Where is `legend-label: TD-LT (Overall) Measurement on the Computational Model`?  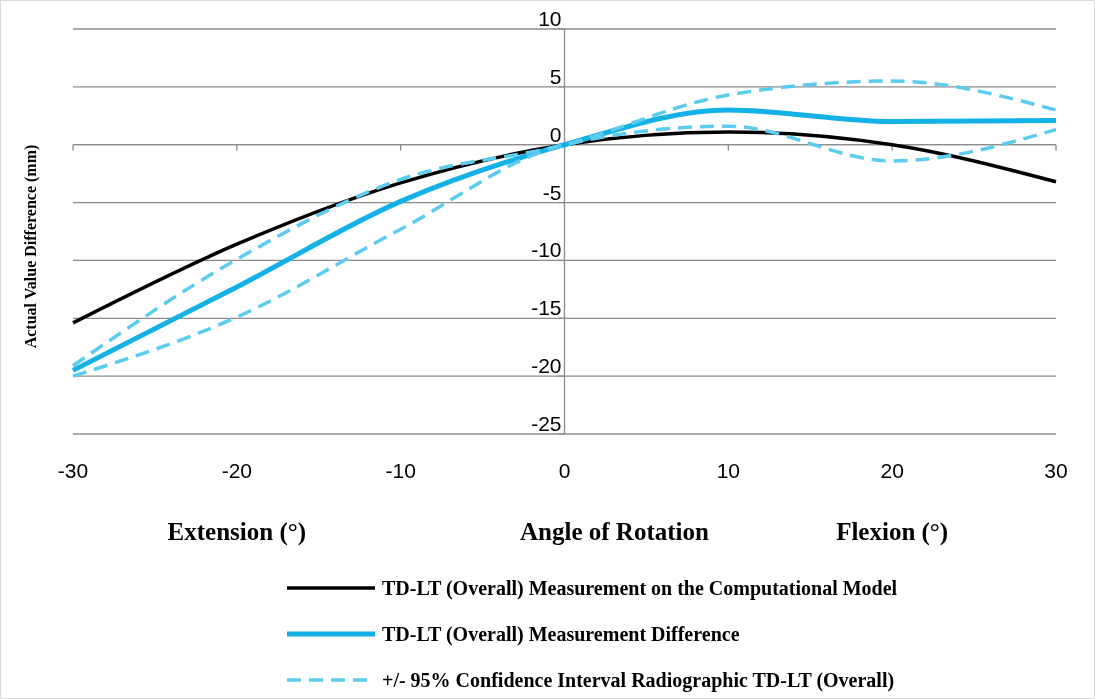
legend-label: TD-LT (Overall) Measurement on the Computational Model is located at coordinates (640, 588).